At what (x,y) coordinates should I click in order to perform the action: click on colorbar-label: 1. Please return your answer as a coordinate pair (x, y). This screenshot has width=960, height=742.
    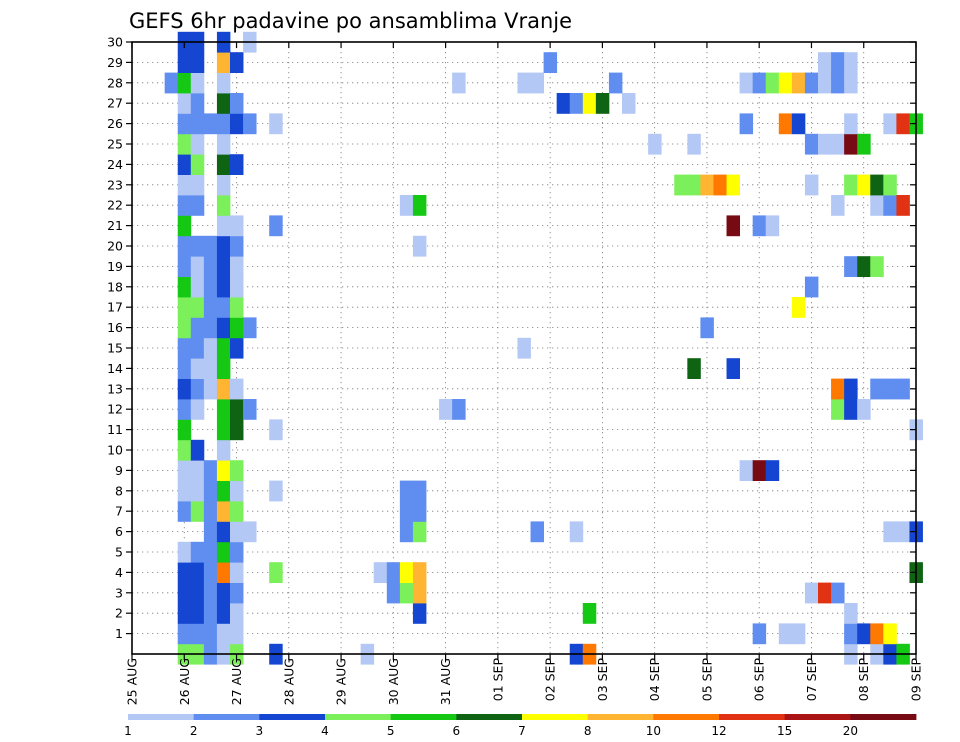
    Looking at the image, I should click on (128, 731).